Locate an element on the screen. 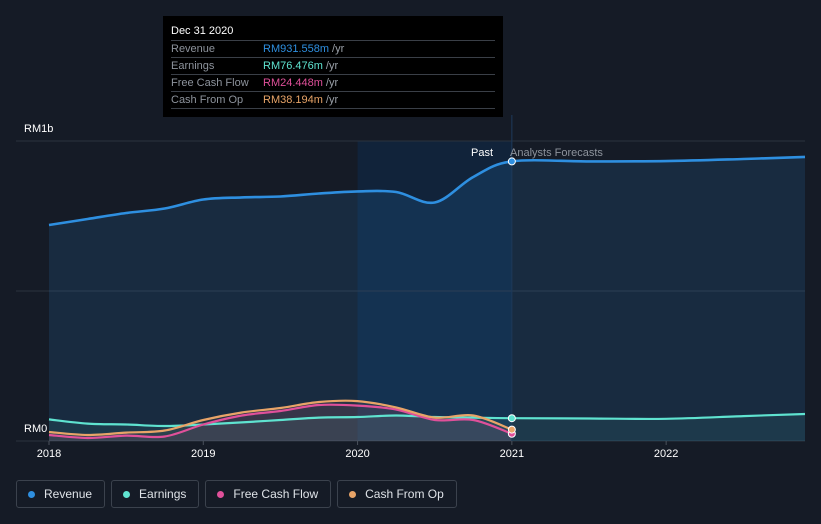 The image size is (821, 524). tooltip-value: RM76.476m is located at coordinates (293, 66).